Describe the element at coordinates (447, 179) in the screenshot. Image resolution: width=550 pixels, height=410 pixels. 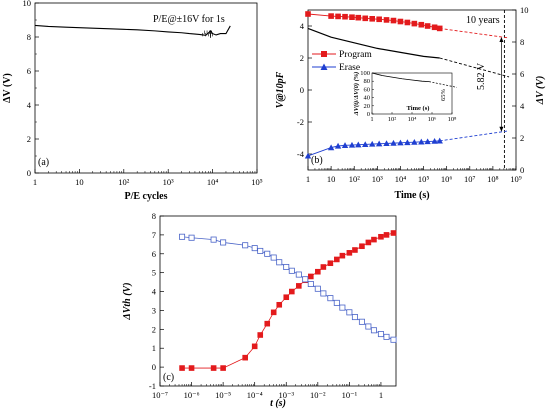
I see `chart-b-x-tick-label: 10⁶` at that location.